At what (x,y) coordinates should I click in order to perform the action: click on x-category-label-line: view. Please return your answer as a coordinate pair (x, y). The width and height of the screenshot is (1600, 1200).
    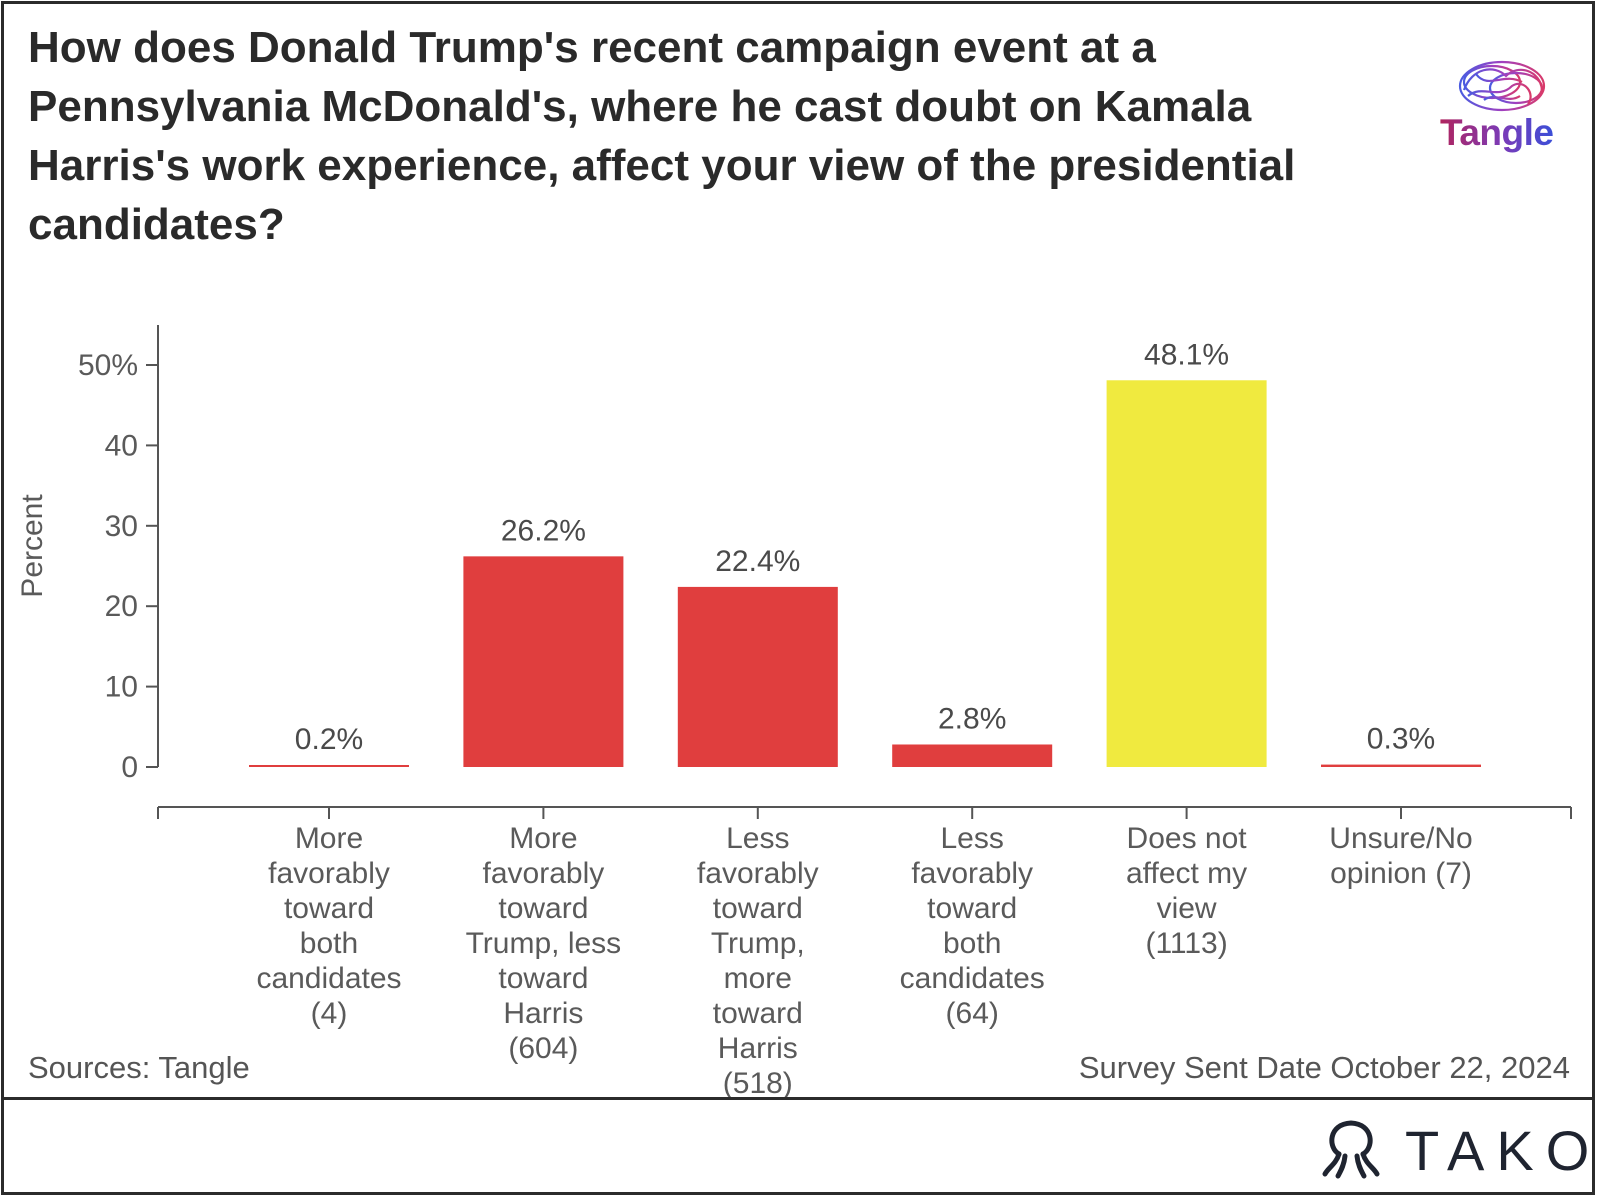
    Looking at the image, I should click on (1187, 908).